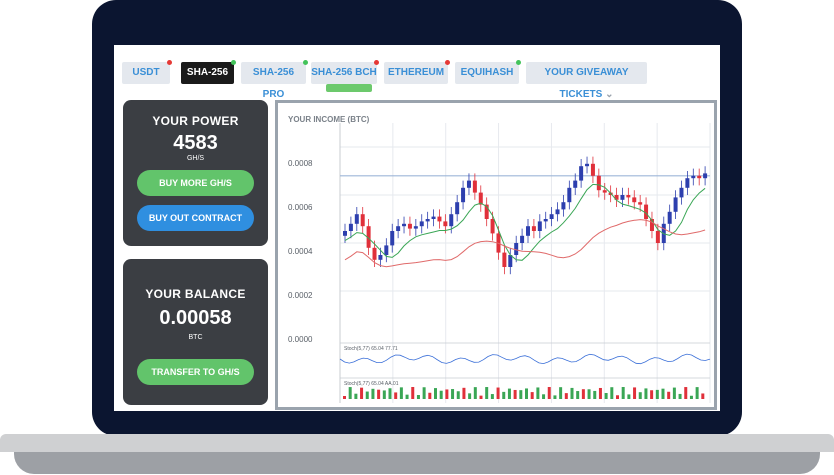 The height and width of the screenshot is (475, 834). What do you see at coordinates (371, 349) in the screenshot?
I see `indicator-label-1: Stoch(5,77) 65.04 77.71` at bounding box center [371, 349].